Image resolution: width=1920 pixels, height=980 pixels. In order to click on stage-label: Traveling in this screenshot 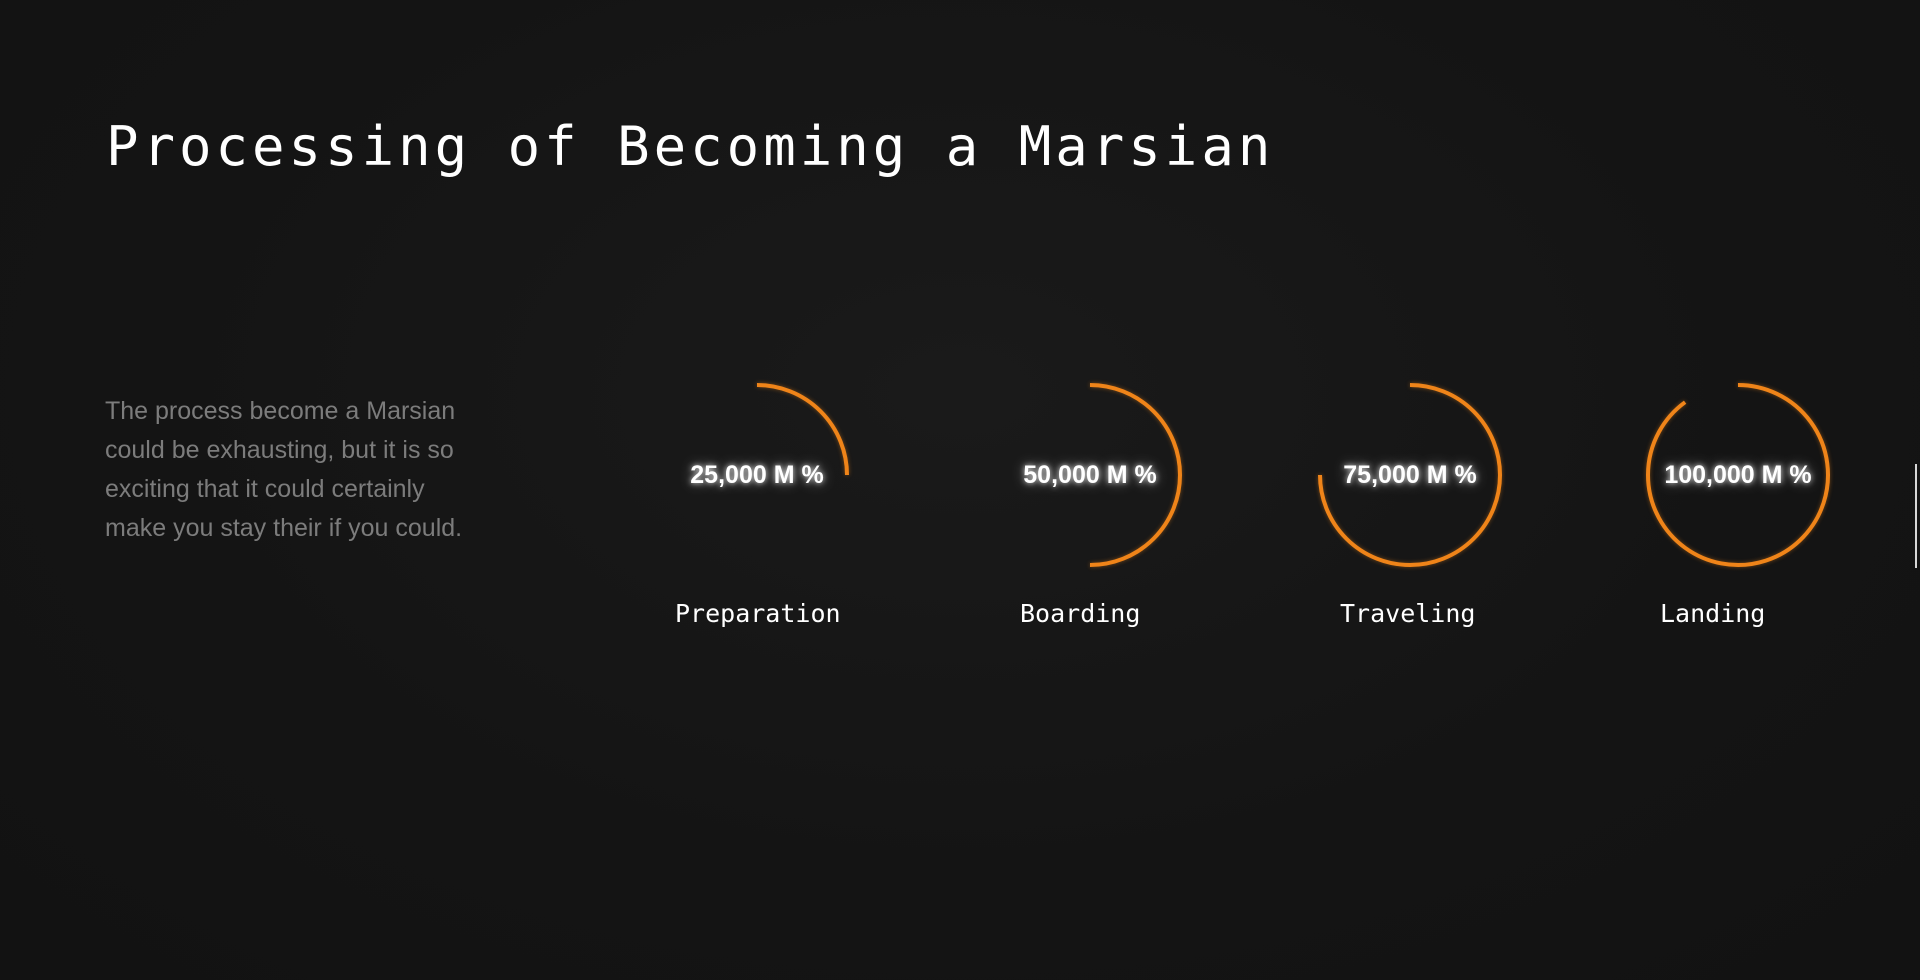, I will do `click(1408, 613)`.